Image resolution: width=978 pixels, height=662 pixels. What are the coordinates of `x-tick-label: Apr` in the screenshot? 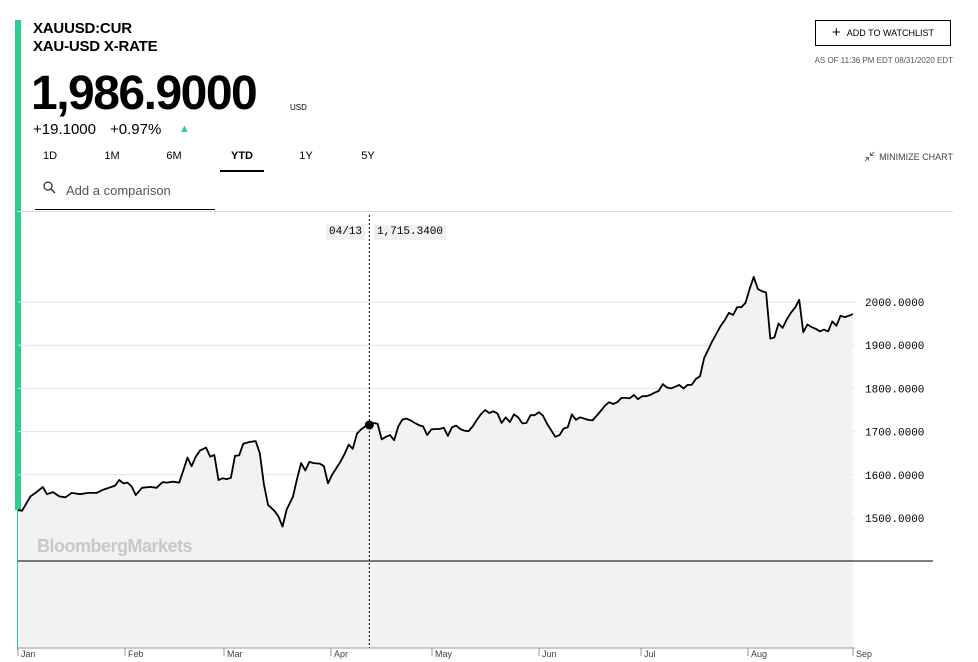 It's located at (341, 654).